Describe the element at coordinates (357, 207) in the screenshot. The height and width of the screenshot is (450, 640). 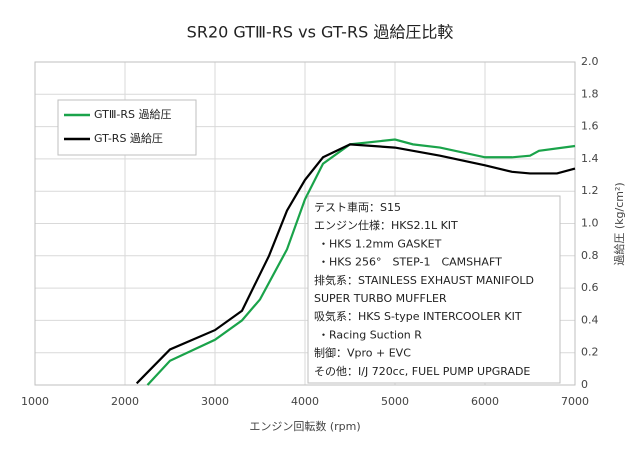
I see `annotation-line: テスト車両：S15` at that location.